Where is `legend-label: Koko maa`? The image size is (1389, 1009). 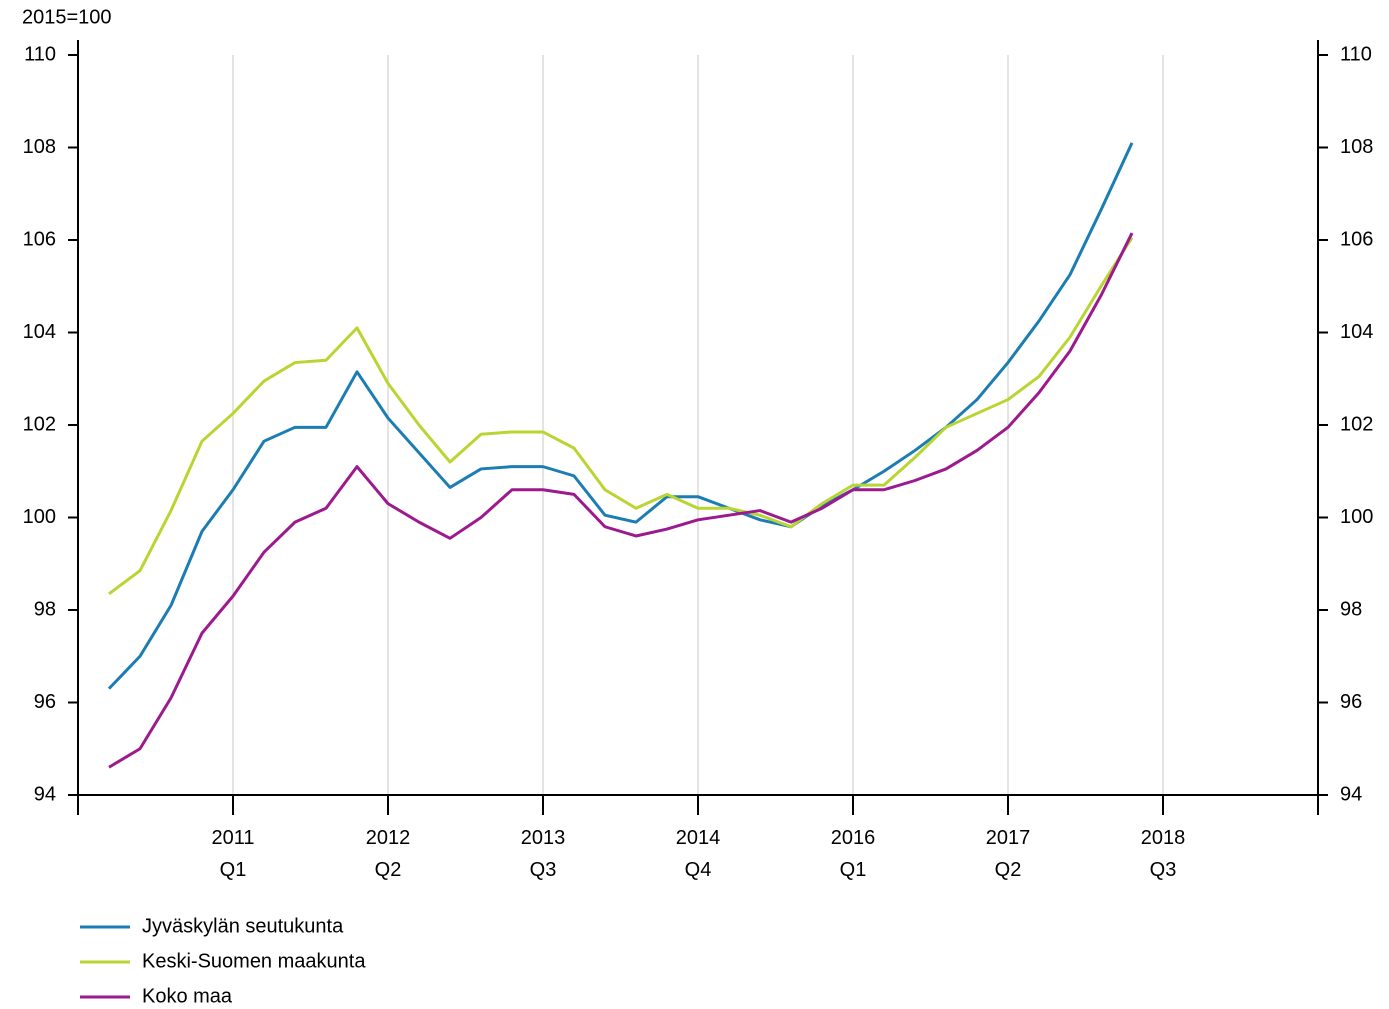 legend-label: Koko maa is located at coordinates (187, 996).